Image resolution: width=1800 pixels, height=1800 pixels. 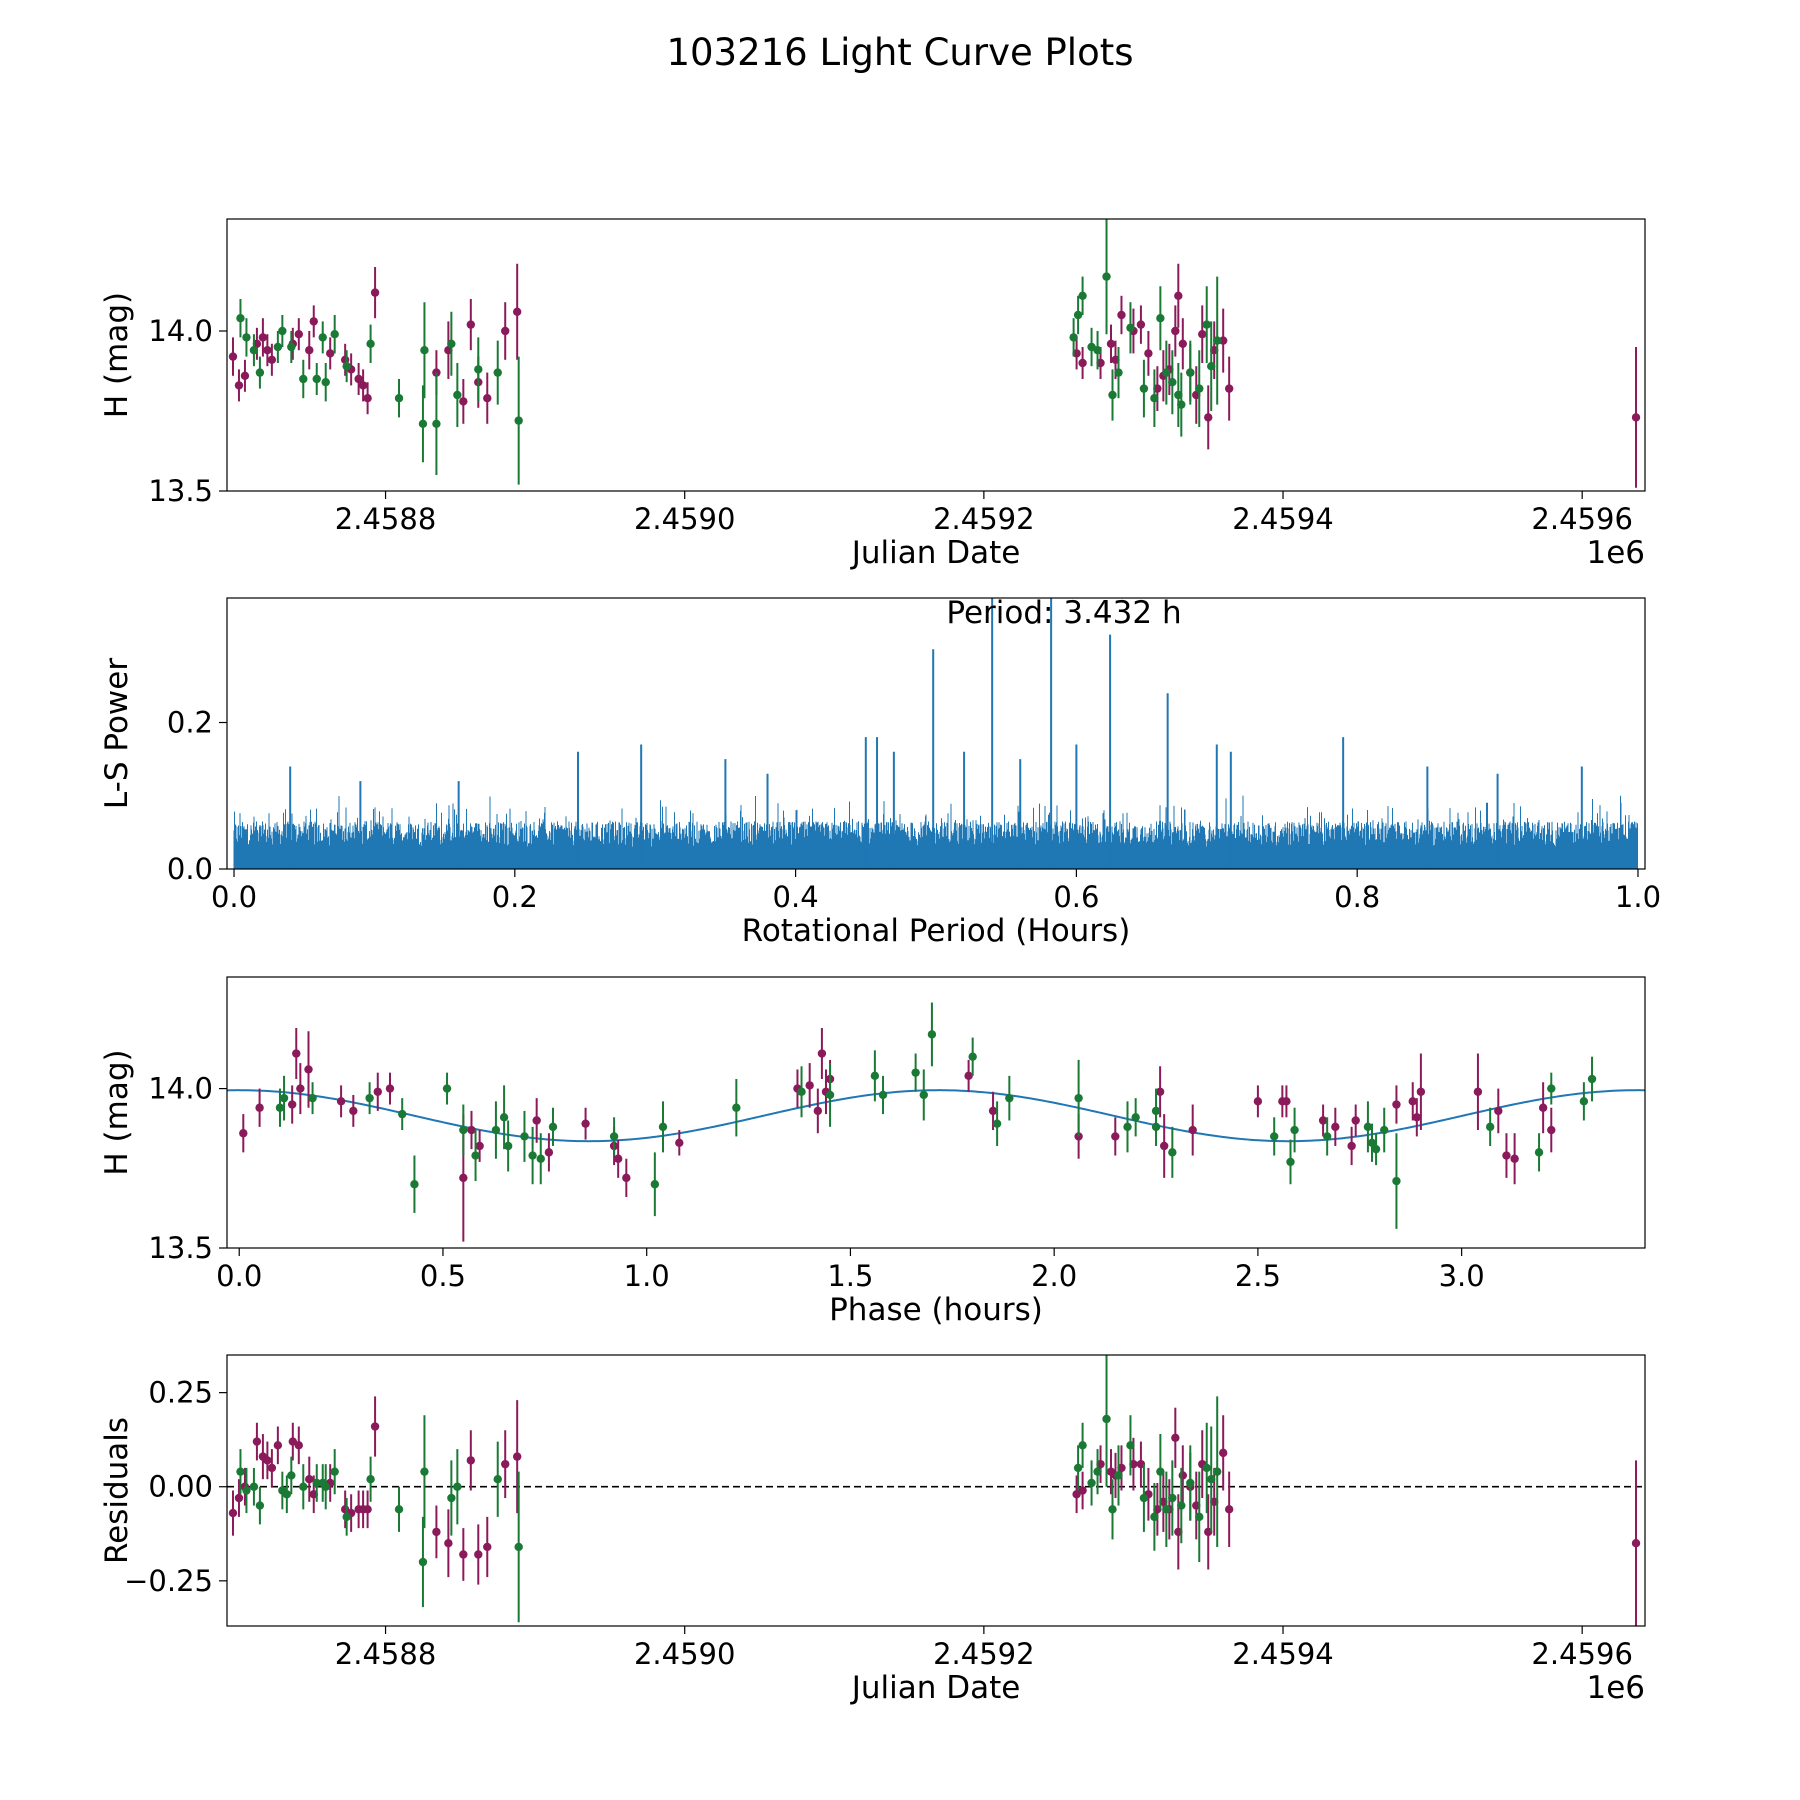 What do you see at coordinates (117, 733) in the screenshot?
I see `y-axis-label: L-S Power` at bounding box center [117, 733].